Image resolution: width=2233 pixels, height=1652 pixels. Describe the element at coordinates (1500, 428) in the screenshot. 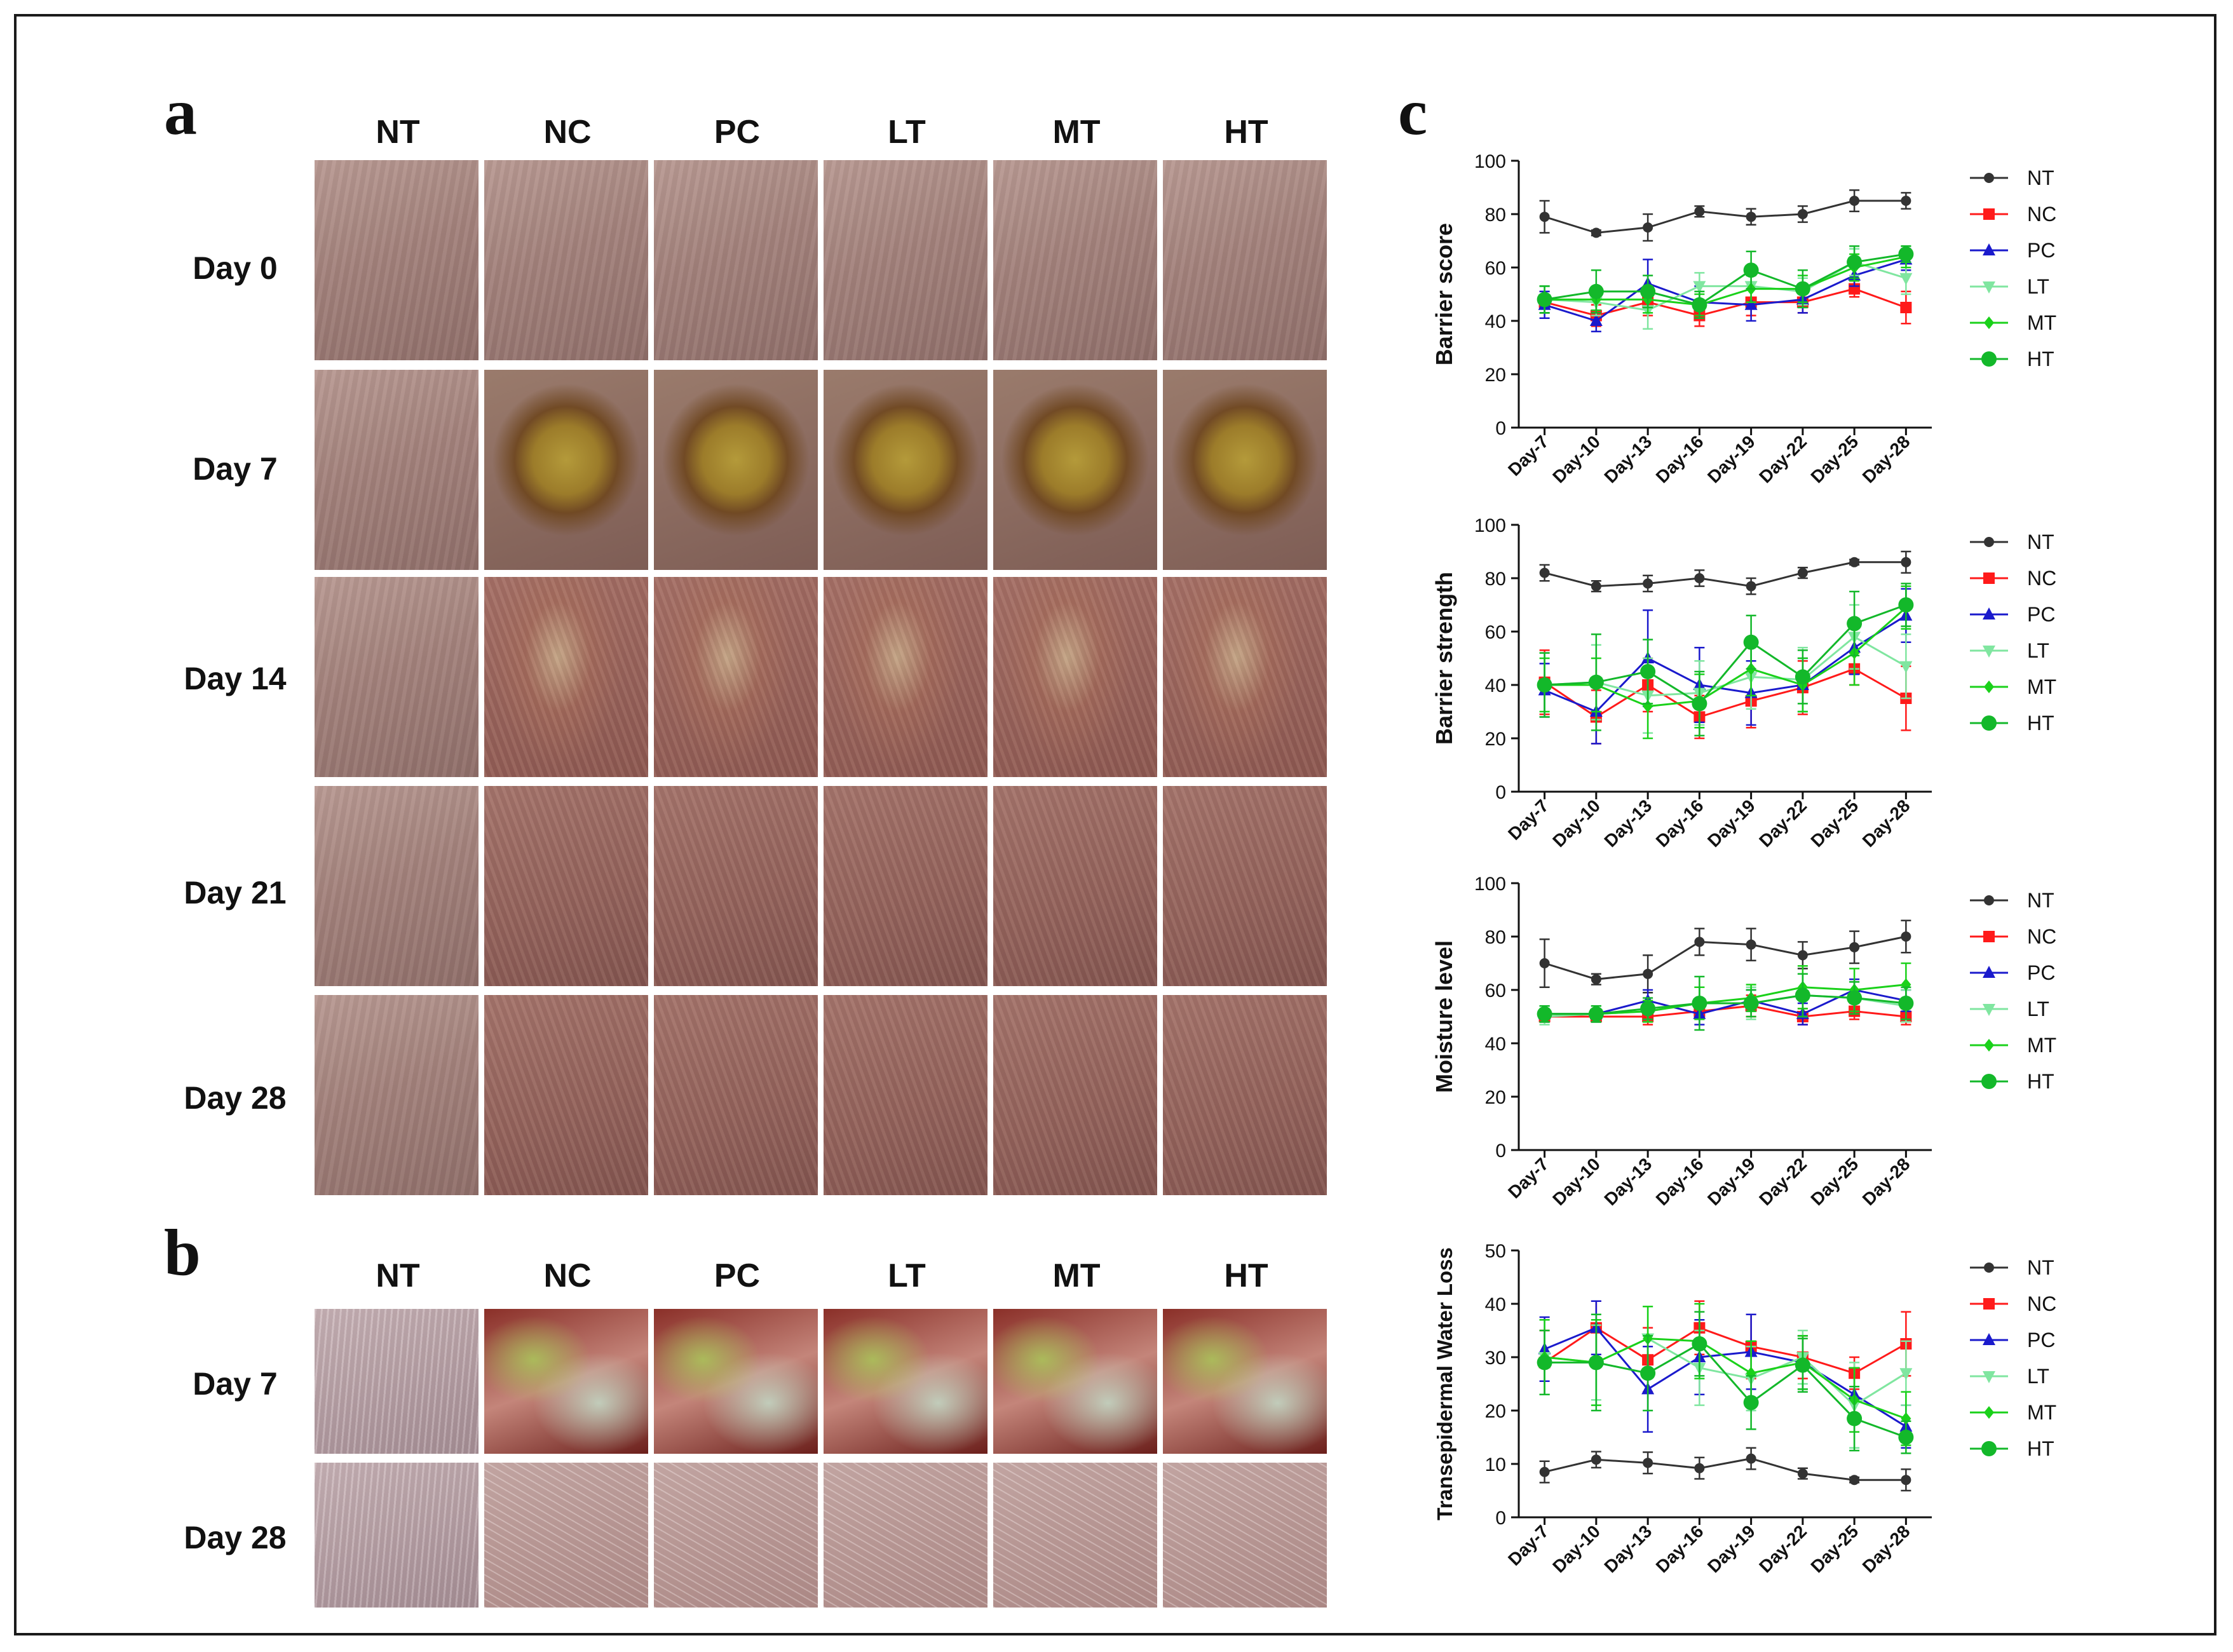

I see `y-tick-label: 0` at that location.